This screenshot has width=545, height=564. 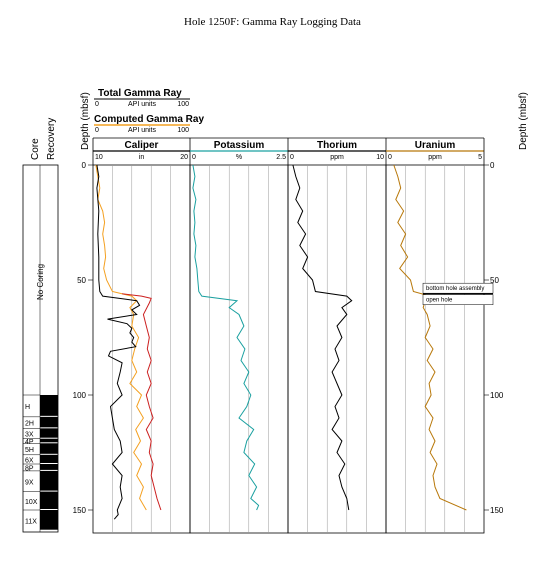 I want to click on track-units-caliper: in, so click(x=142, y=157).